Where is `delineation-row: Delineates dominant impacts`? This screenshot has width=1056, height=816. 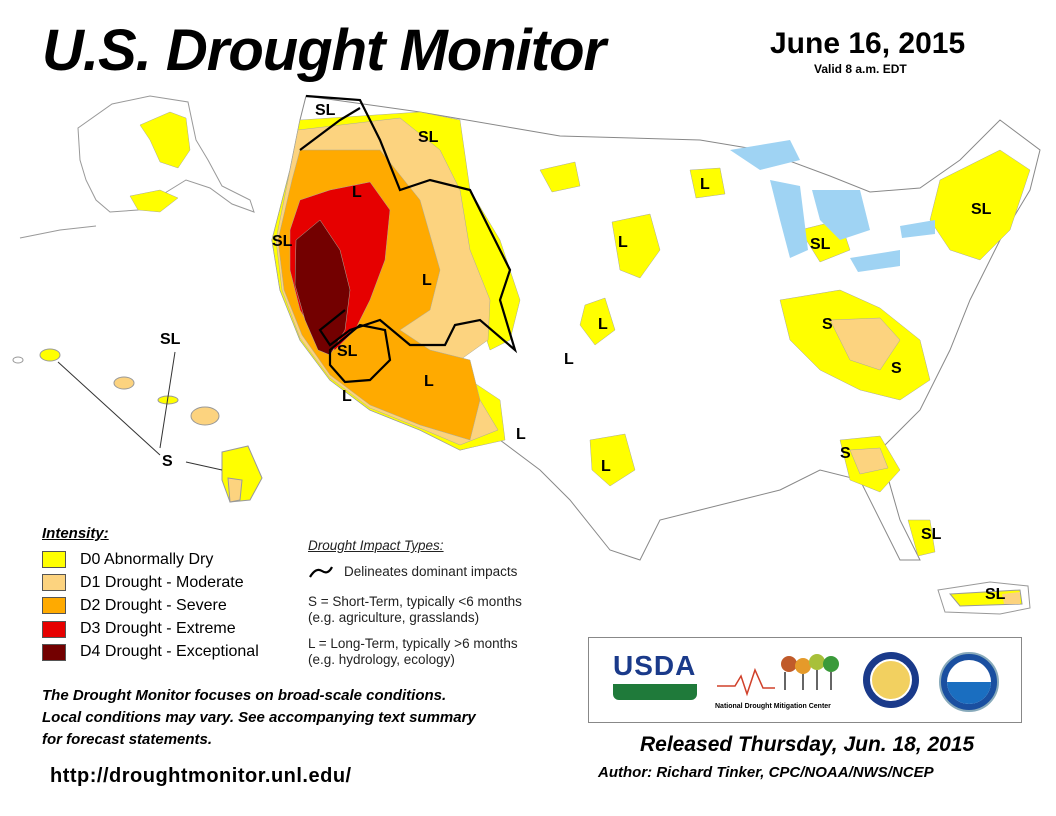 delineation-row: Delineates dominant impacts is located at coordinates (415, 572).